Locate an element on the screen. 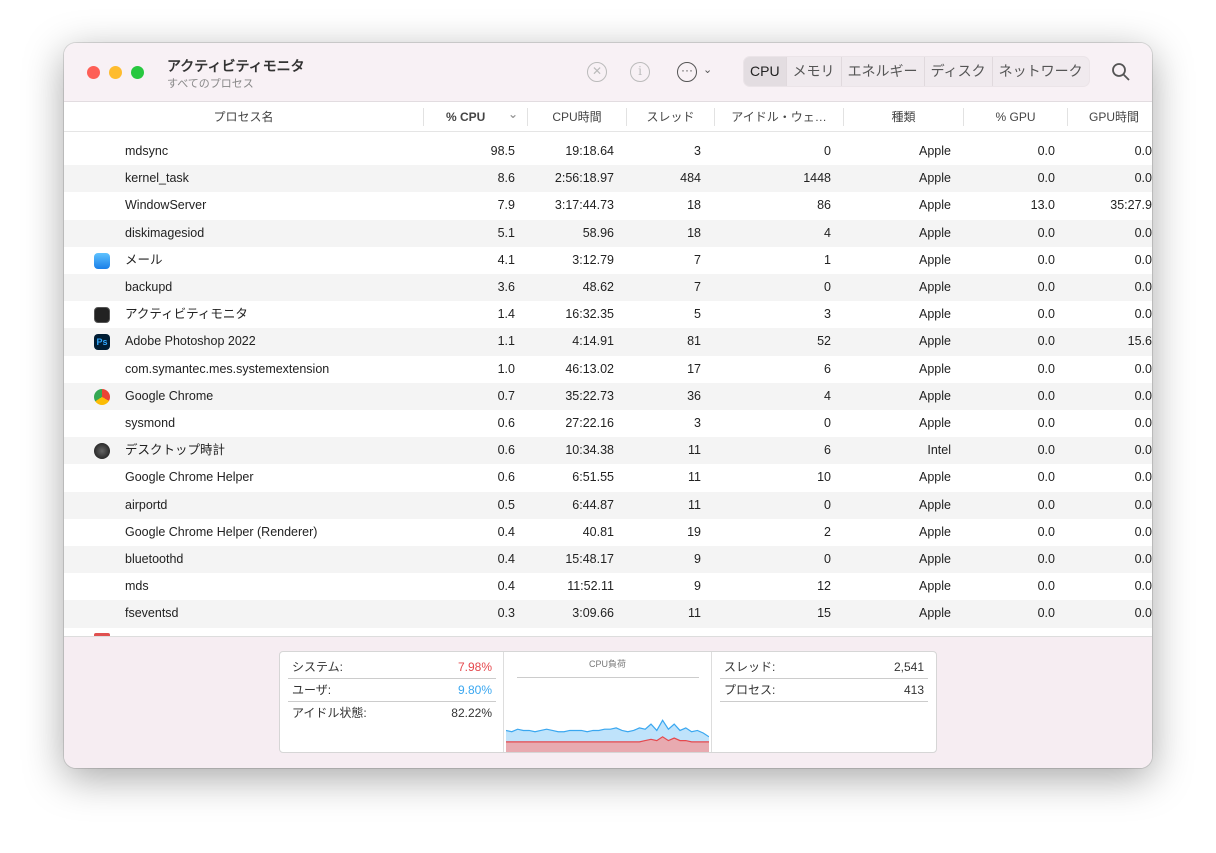  table-row: backupd 3.6 48.62 7 0 Apple 0.0 0.0 is located at coordinates (608, 288).